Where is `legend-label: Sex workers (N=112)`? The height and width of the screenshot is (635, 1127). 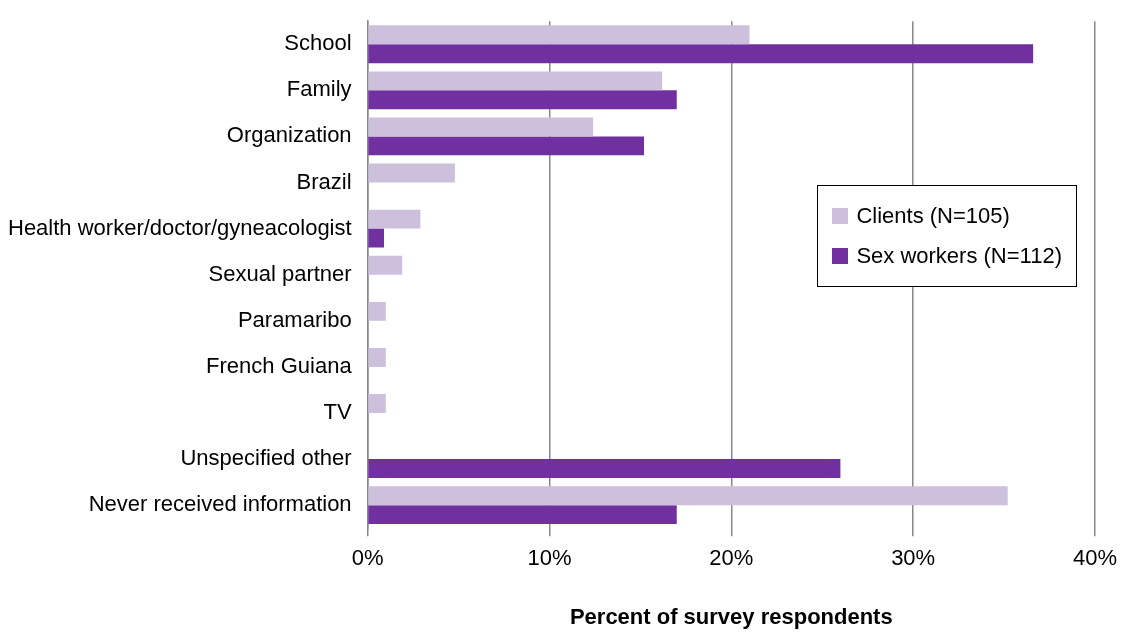 legend-label: Sex workers (N=112) is located at coordinates (959, 256).